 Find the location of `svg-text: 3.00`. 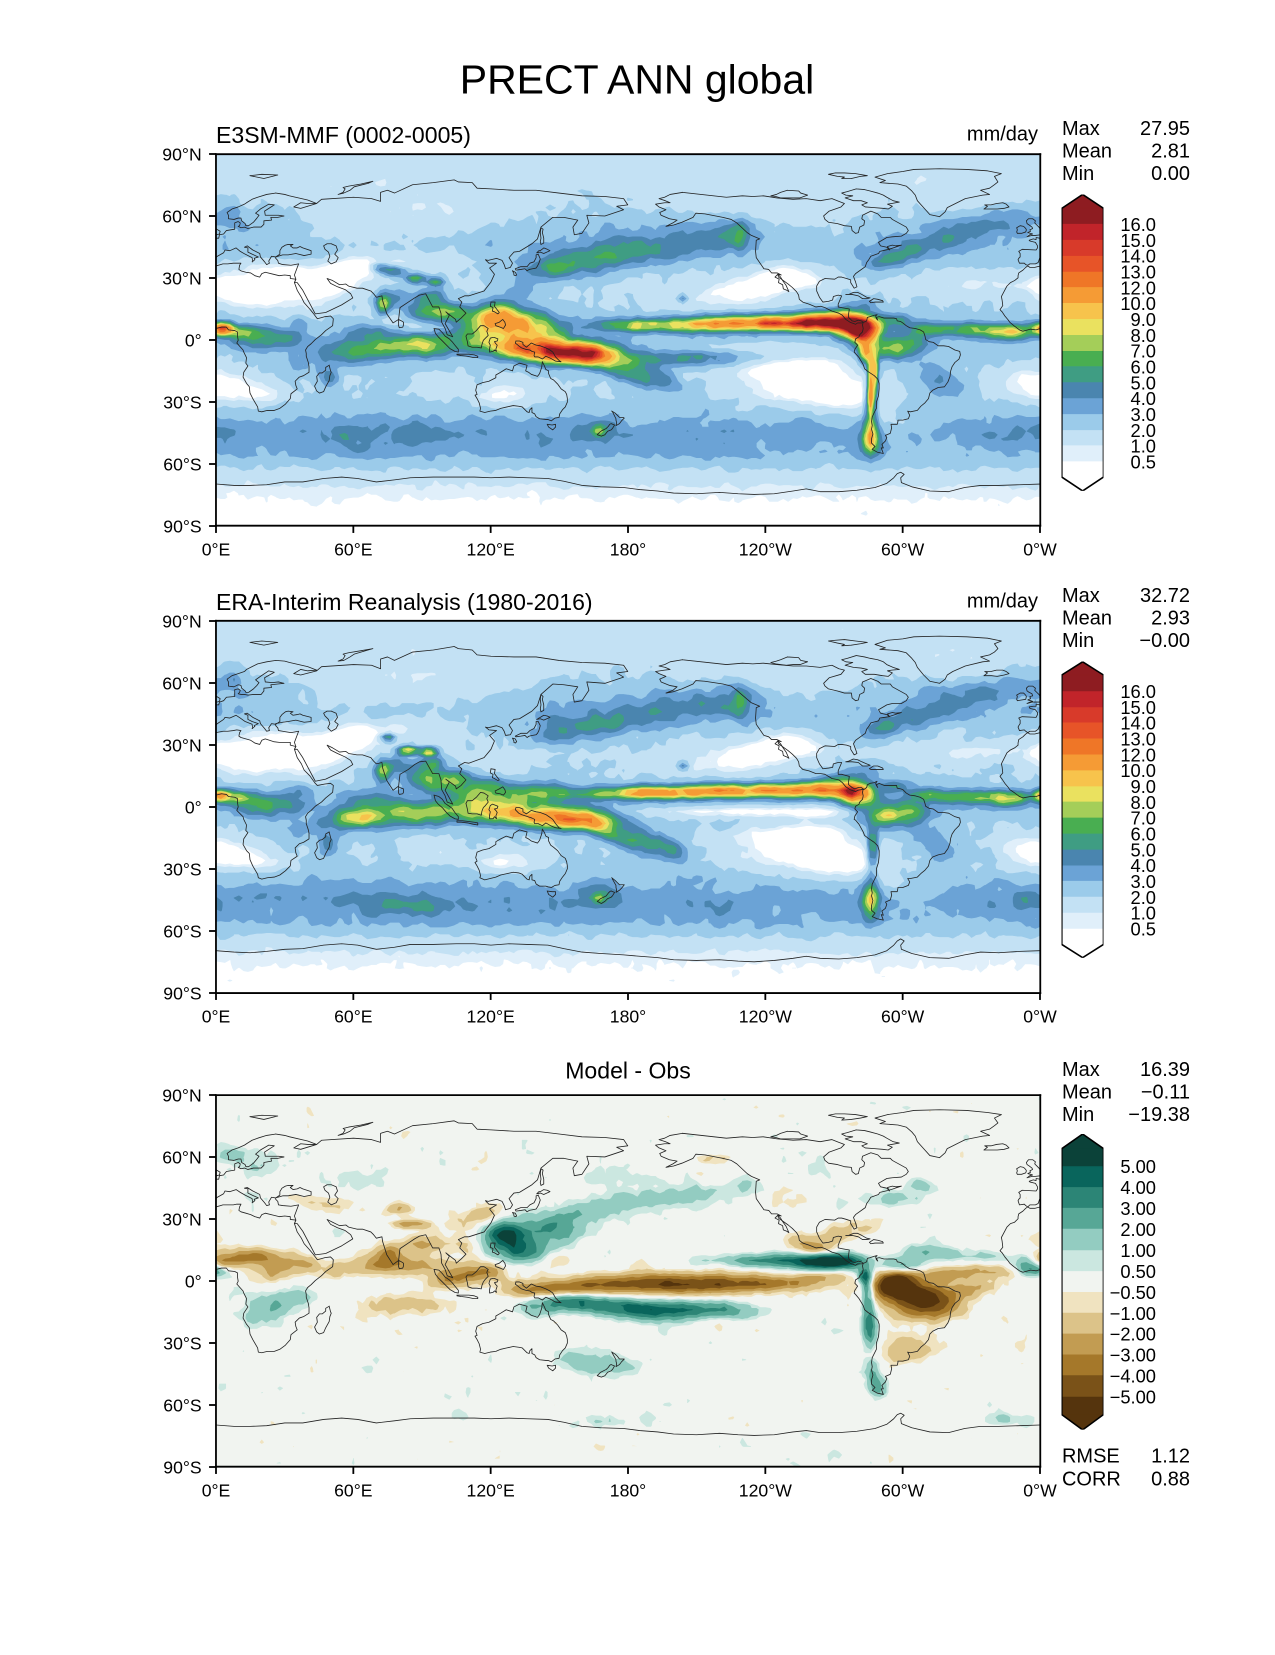

svg-text: 3.00 is located at coordinates (1138, 1208).